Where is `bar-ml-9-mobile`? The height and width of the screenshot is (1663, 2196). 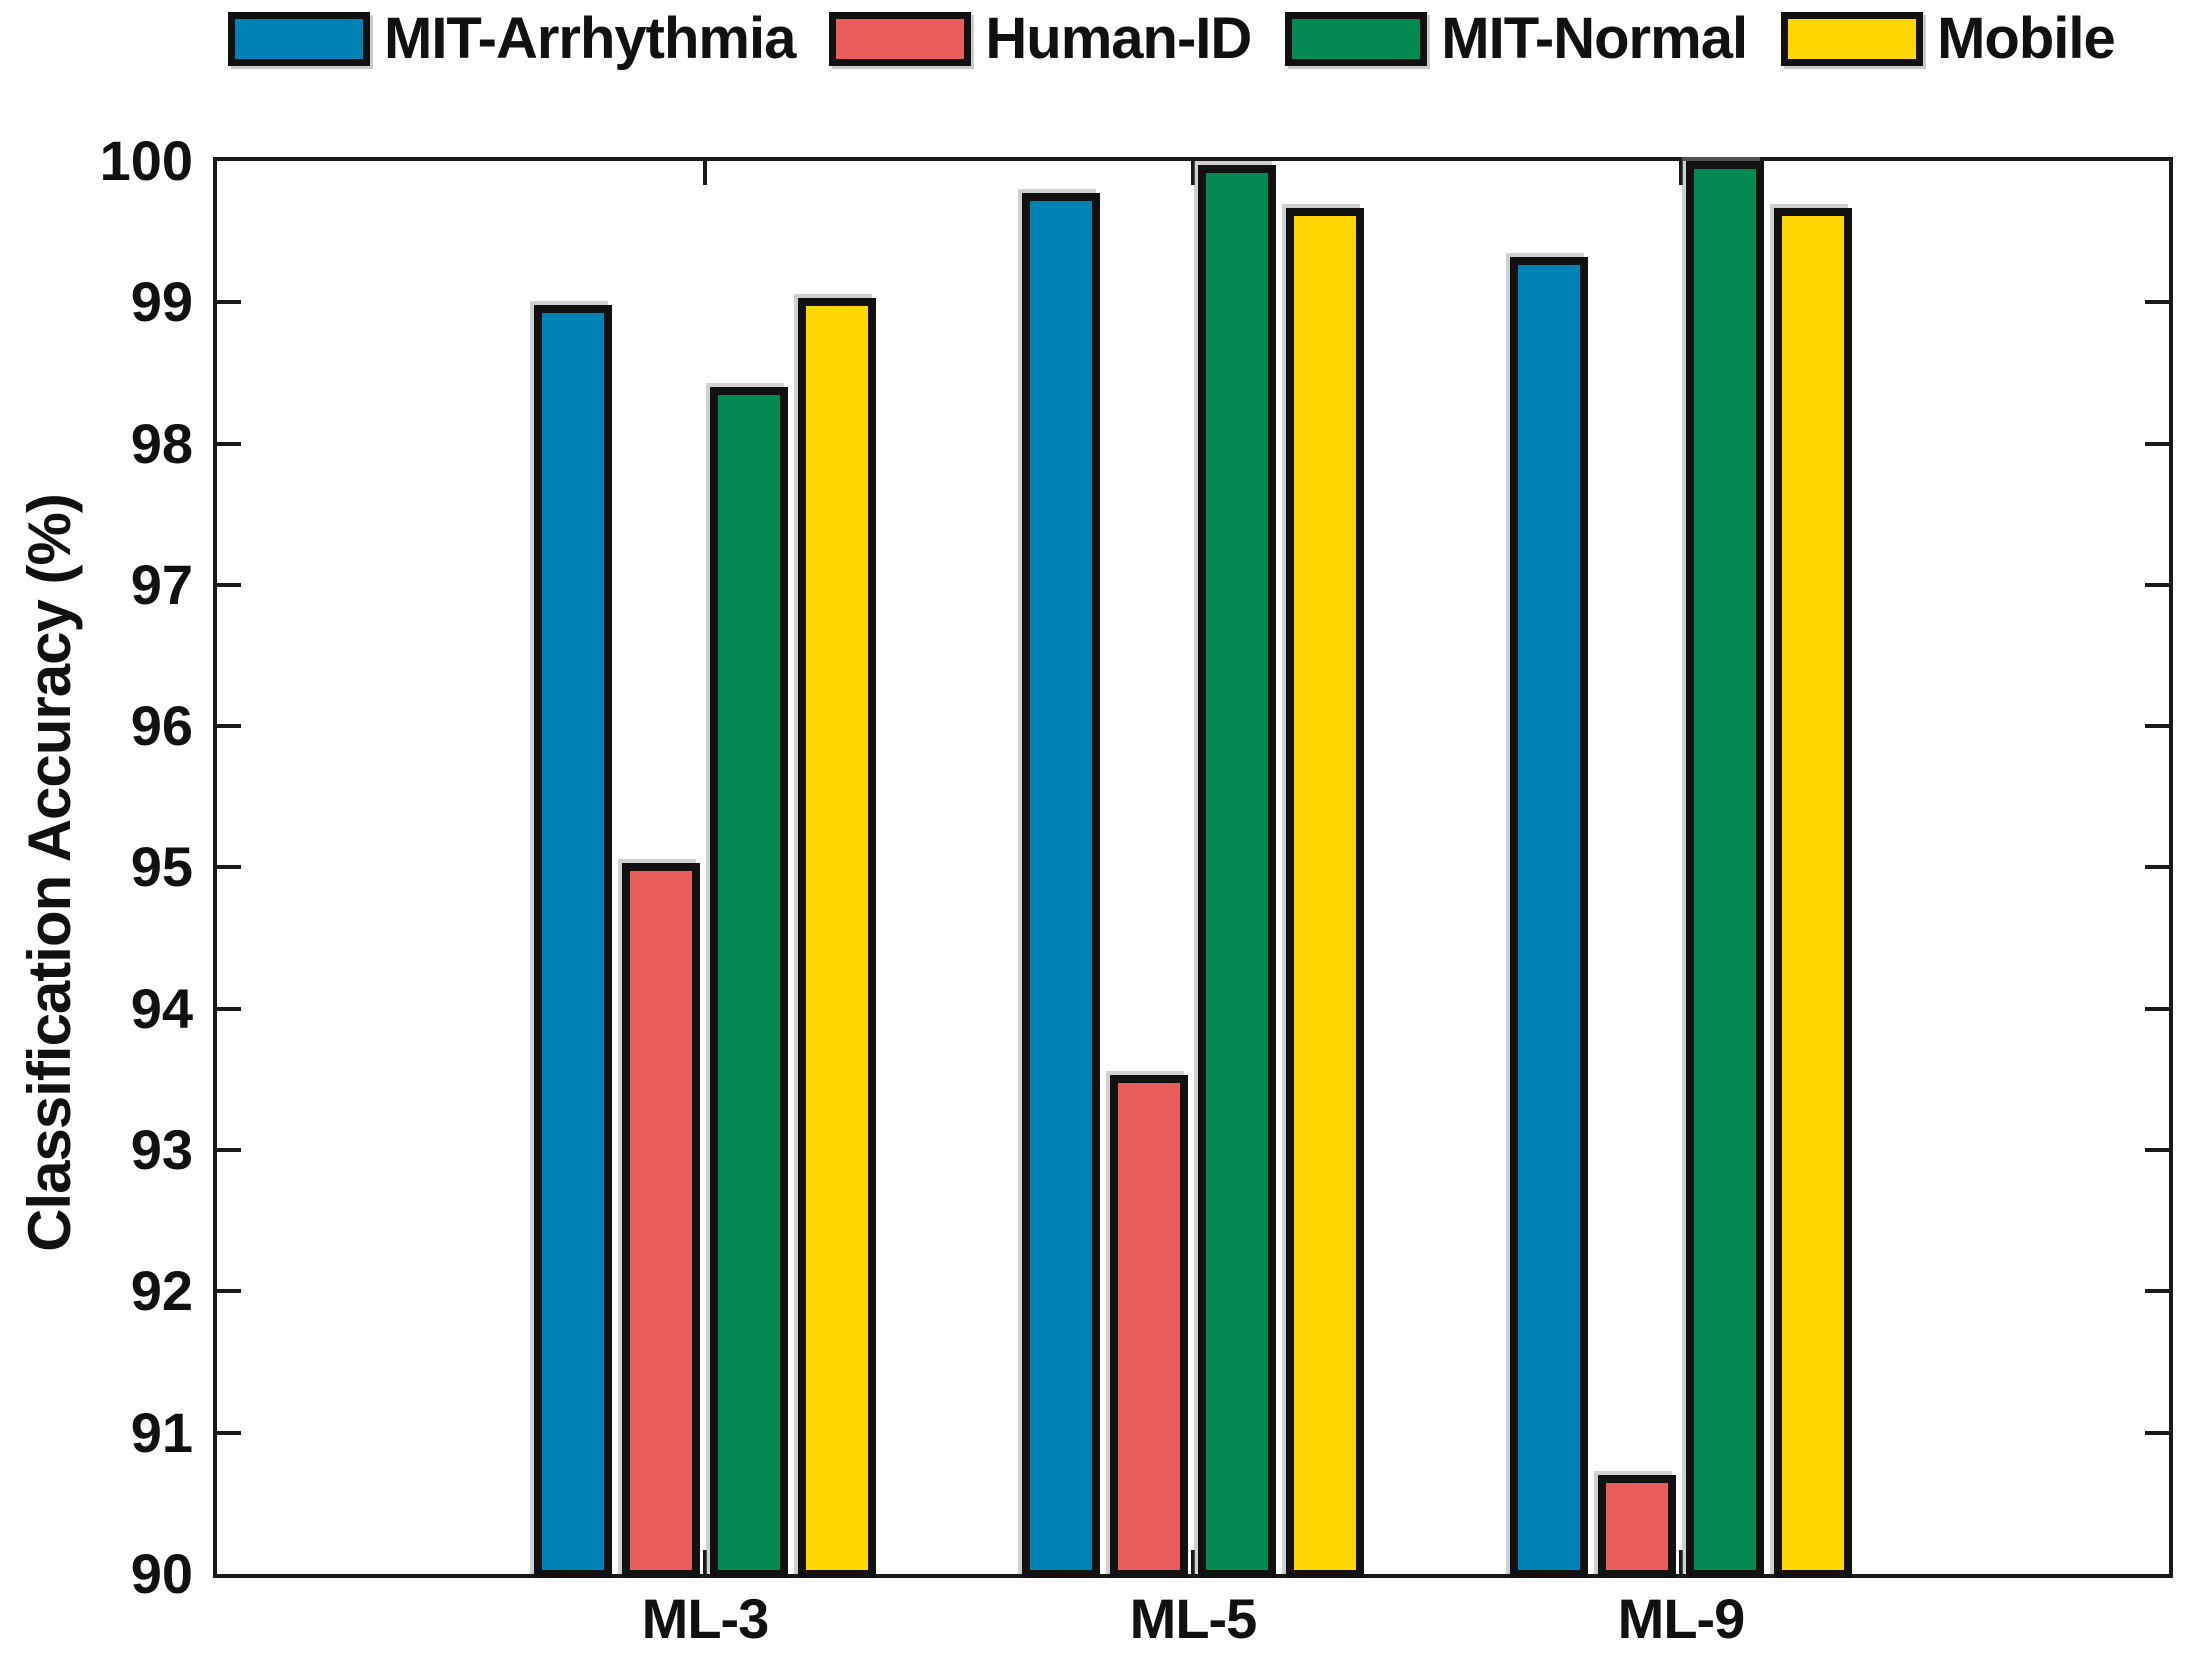 bar-ml-9-mobile is located at coordinates (1813, 893).